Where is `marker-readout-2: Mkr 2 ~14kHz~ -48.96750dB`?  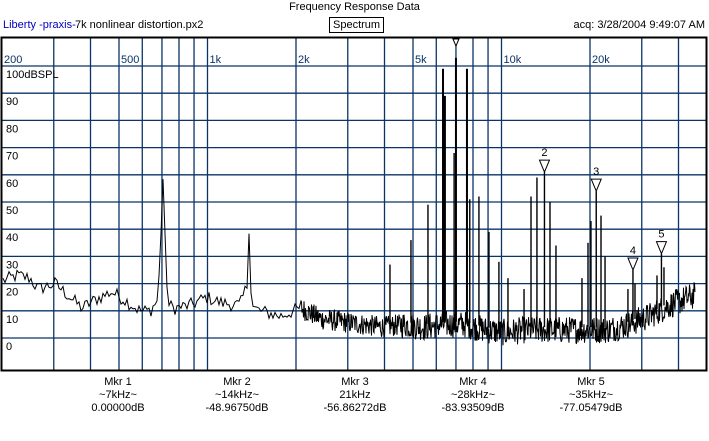
marker-readout-2: Mkr 2 ~14kHz~ -48.96750dB is located at coordinates (237, 395).